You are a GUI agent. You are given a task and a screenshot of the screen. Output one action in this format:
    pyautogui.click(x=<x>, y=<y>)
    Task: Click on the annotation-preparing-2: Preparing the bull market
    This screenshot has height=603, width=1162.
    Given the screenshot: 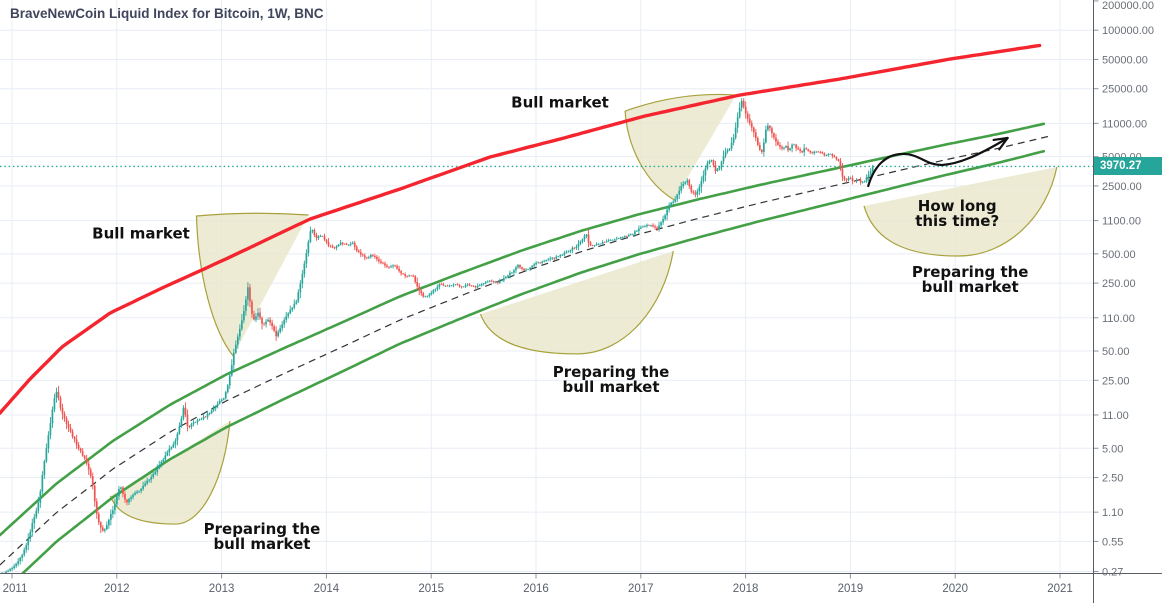 What is the action you would take?
    pyautogui.click(x=611, y=379)
    